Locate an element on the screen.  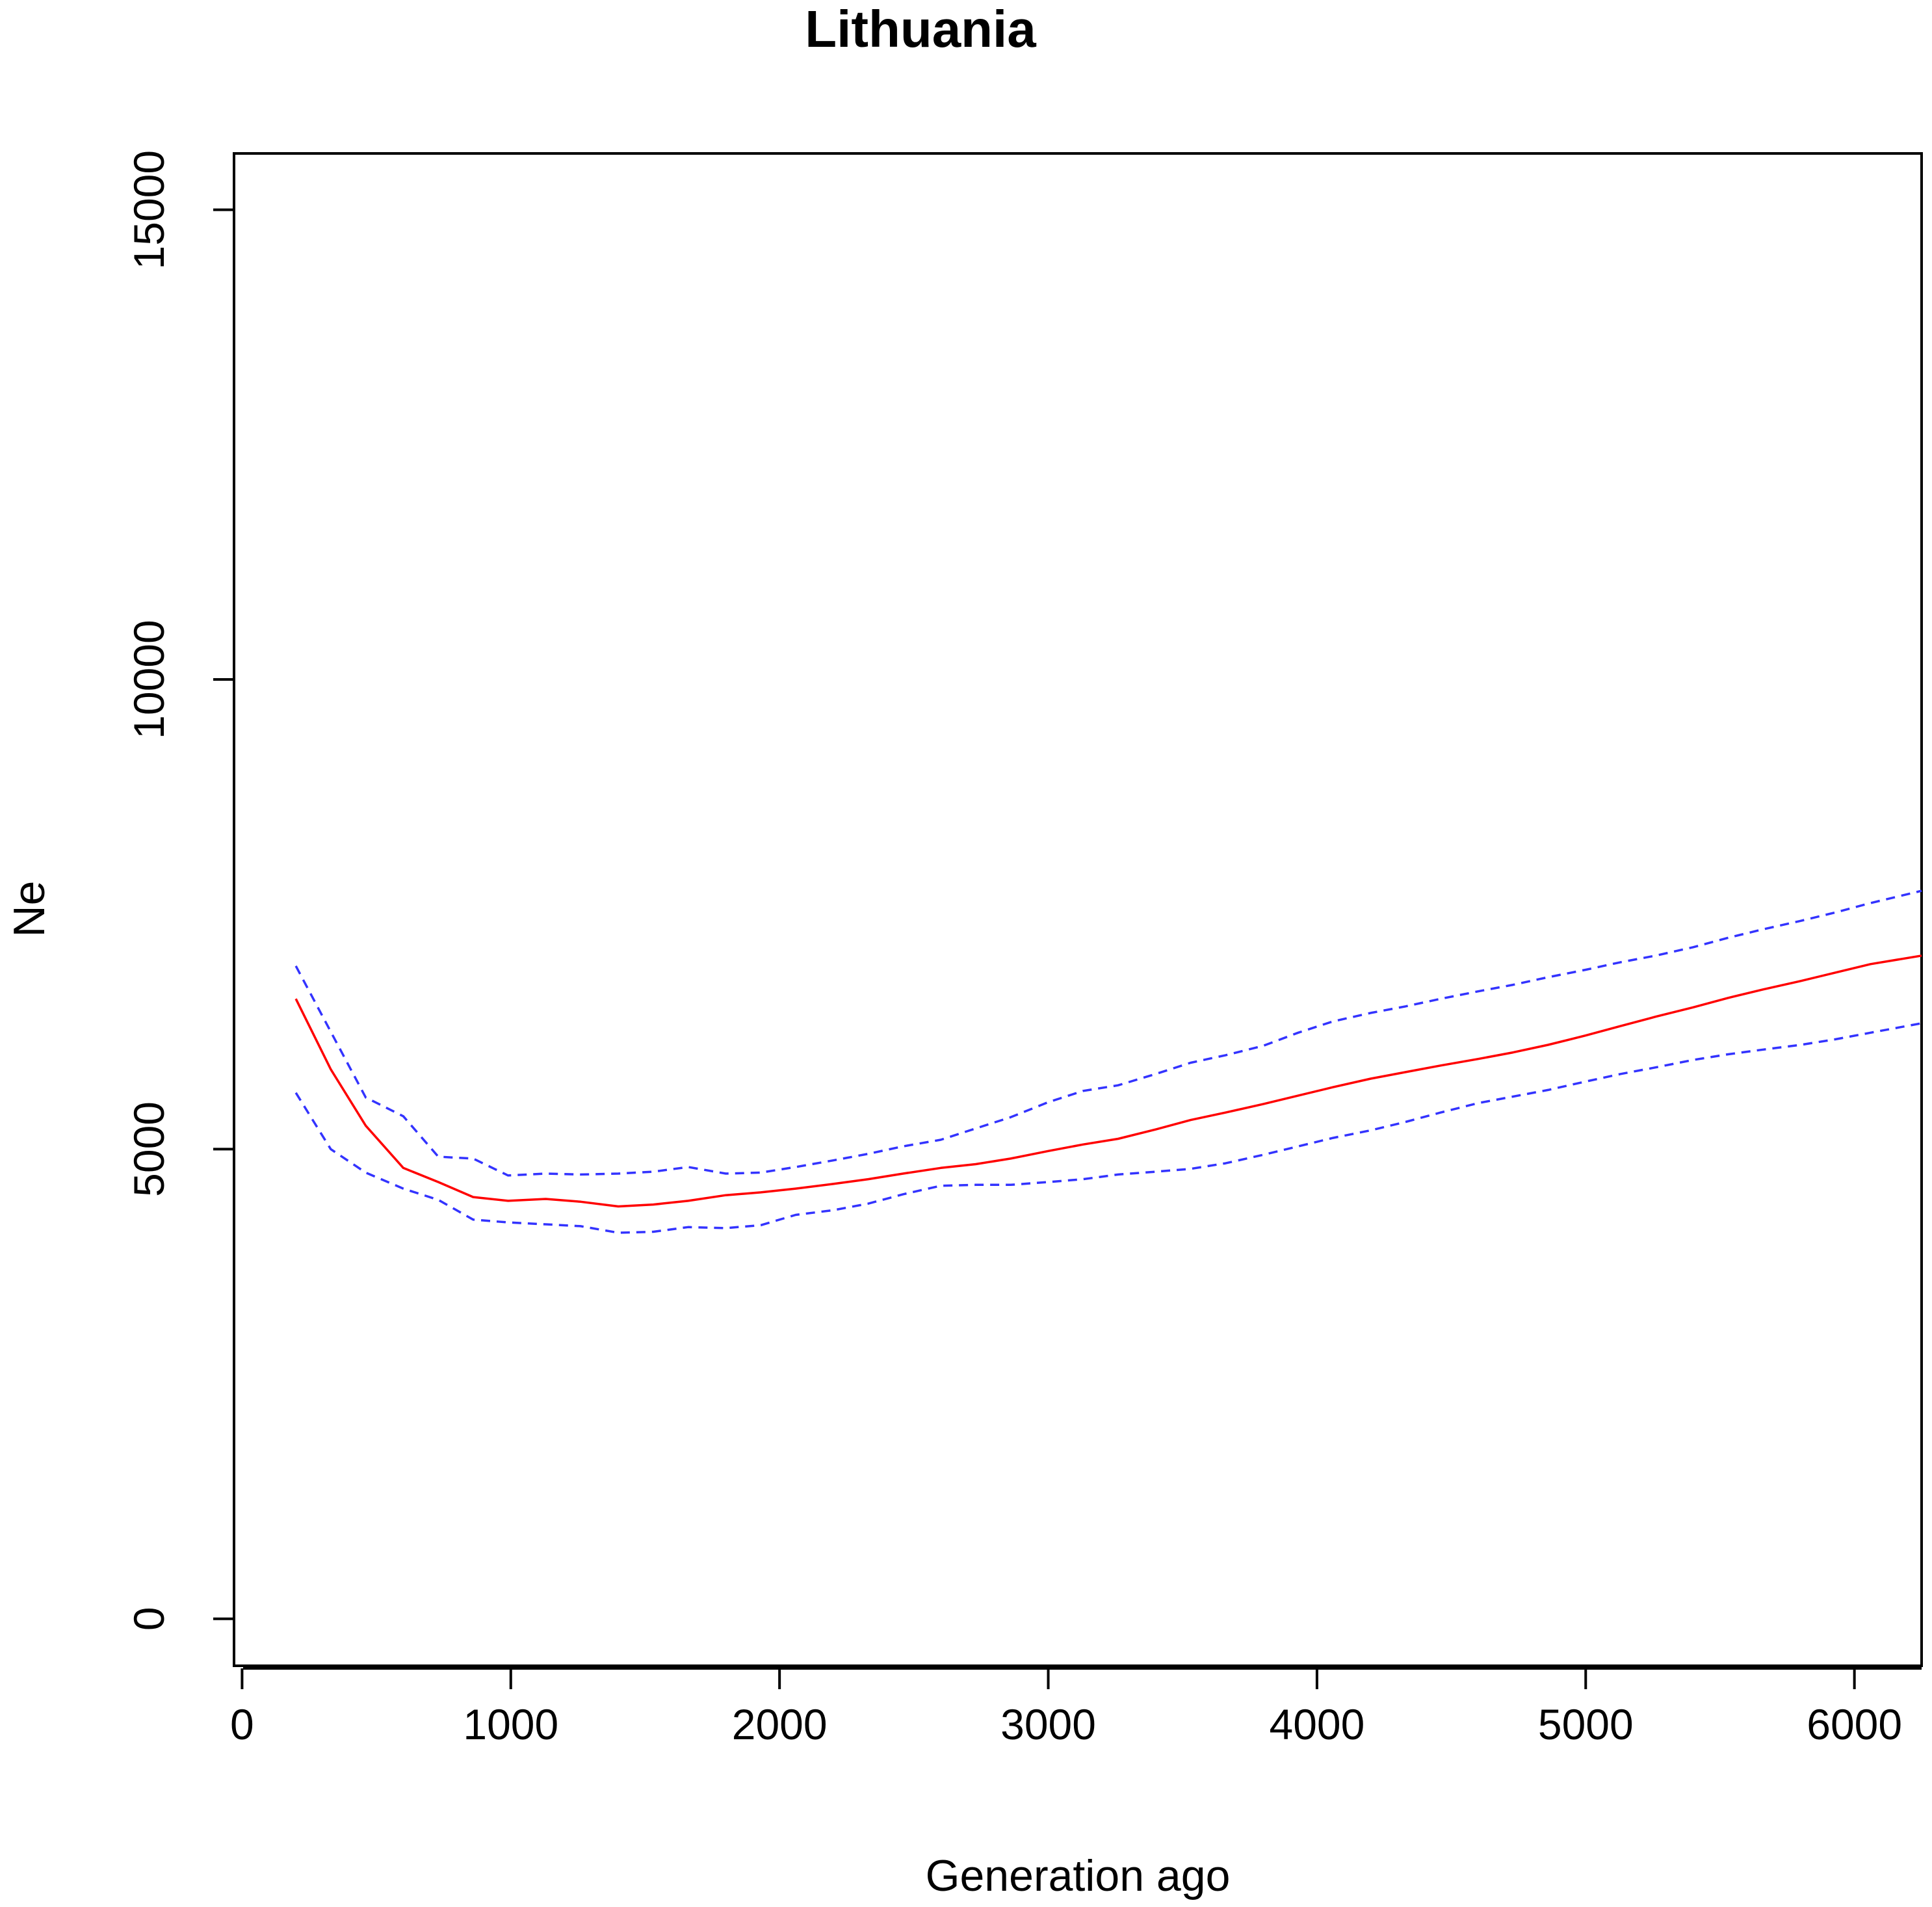
series-line-lower is located at coordinates (1108, 1128).